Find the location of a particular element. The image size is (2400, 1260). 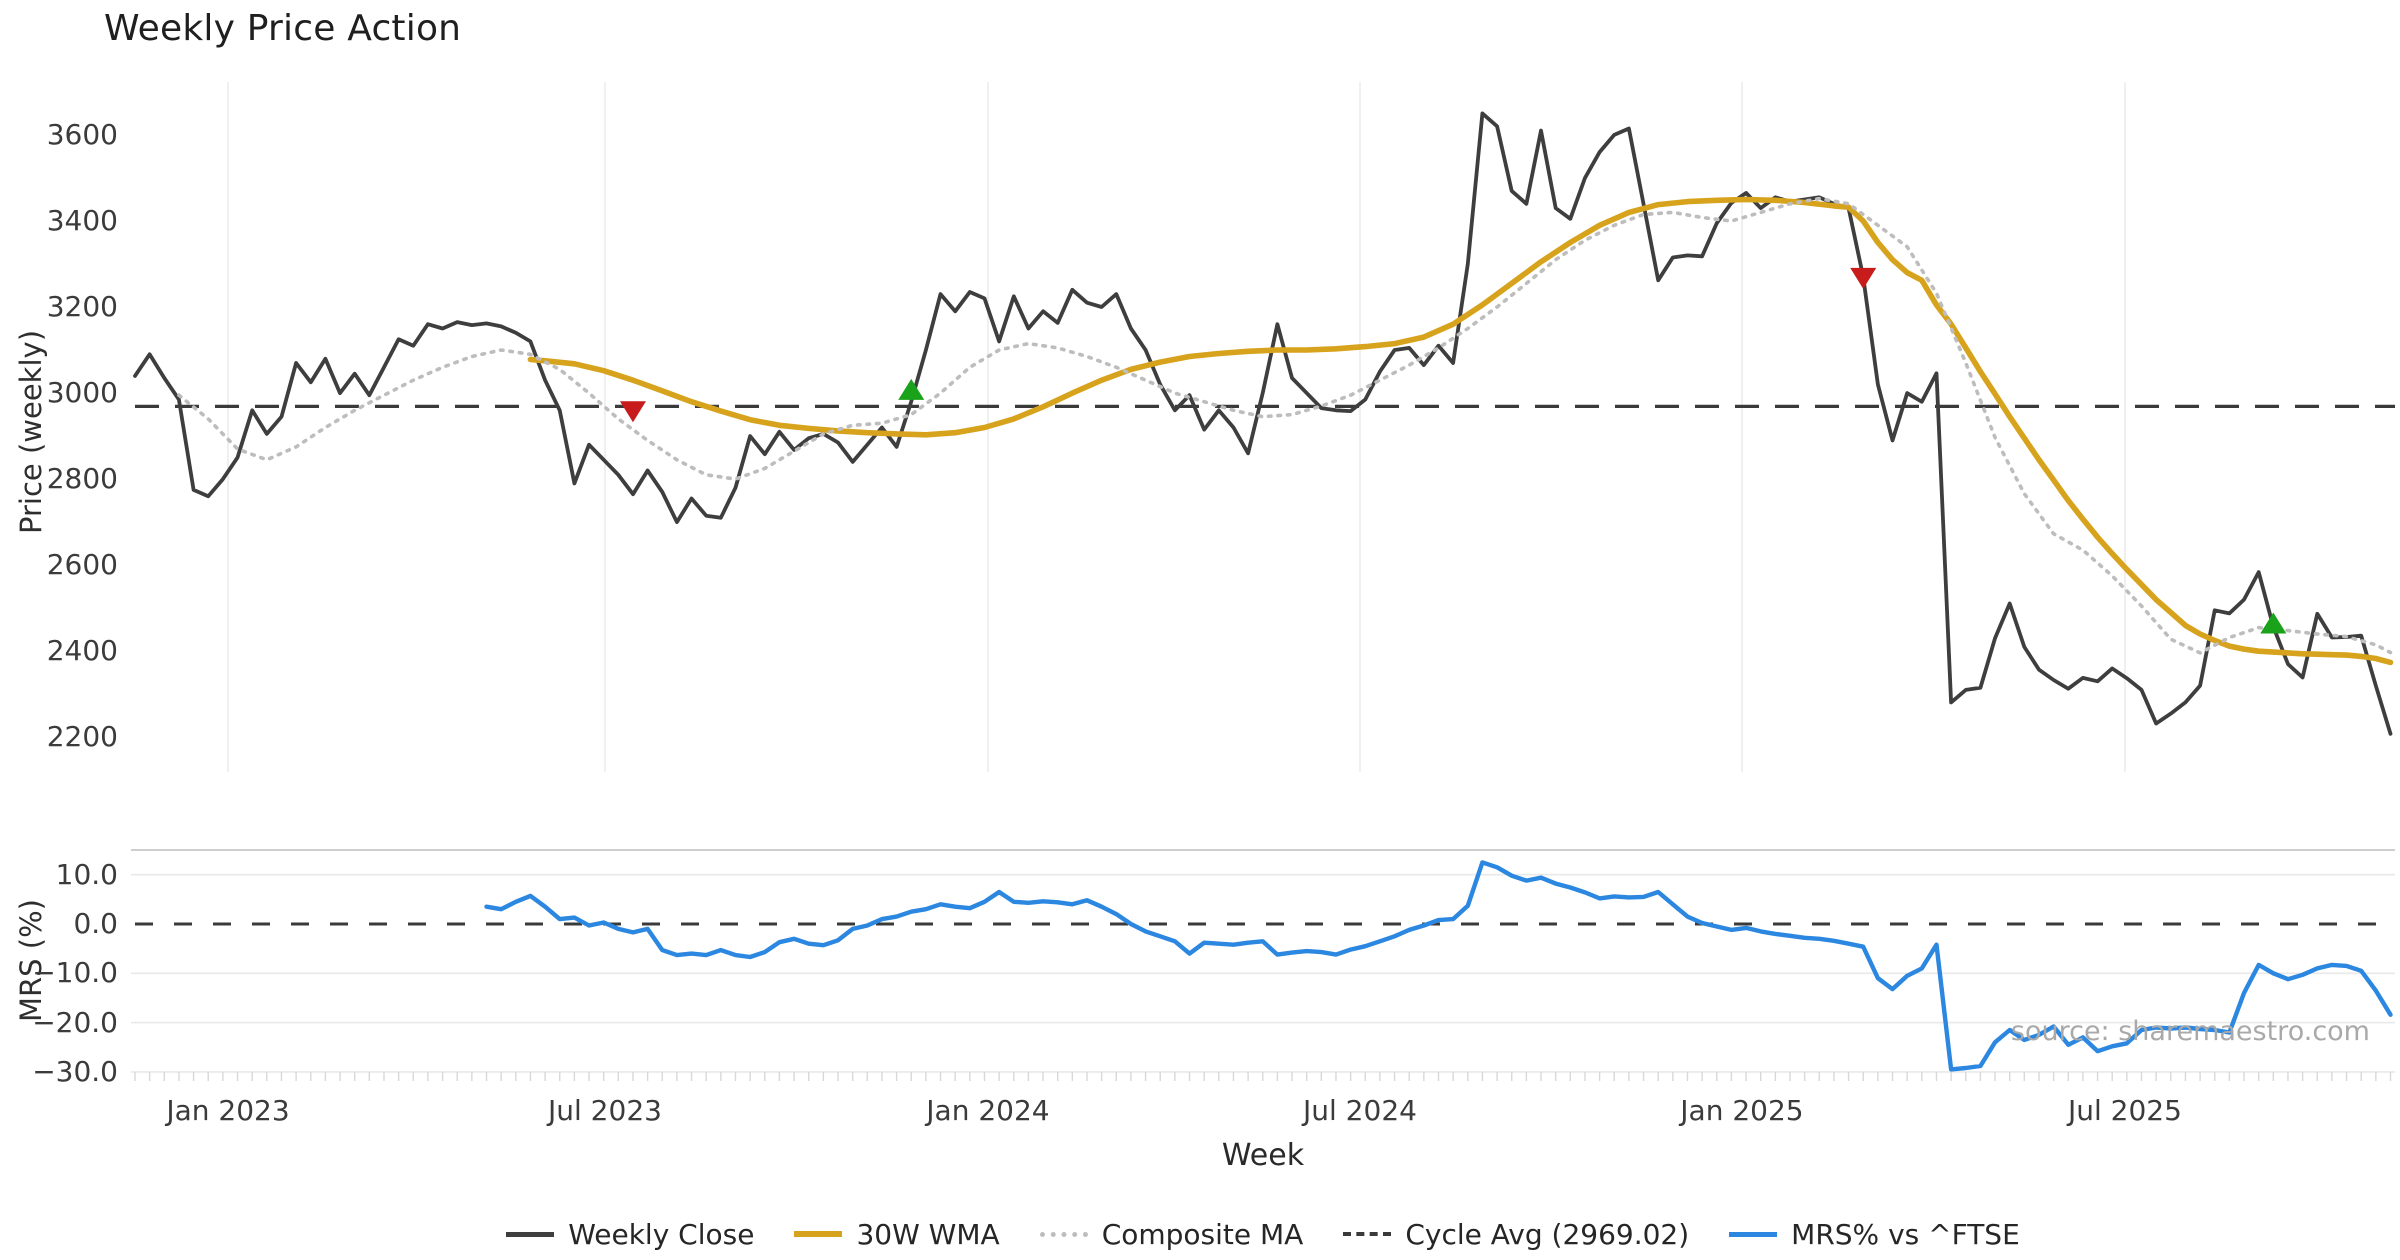

price-tick-label: 2800 is located at coordinates (82, 479).